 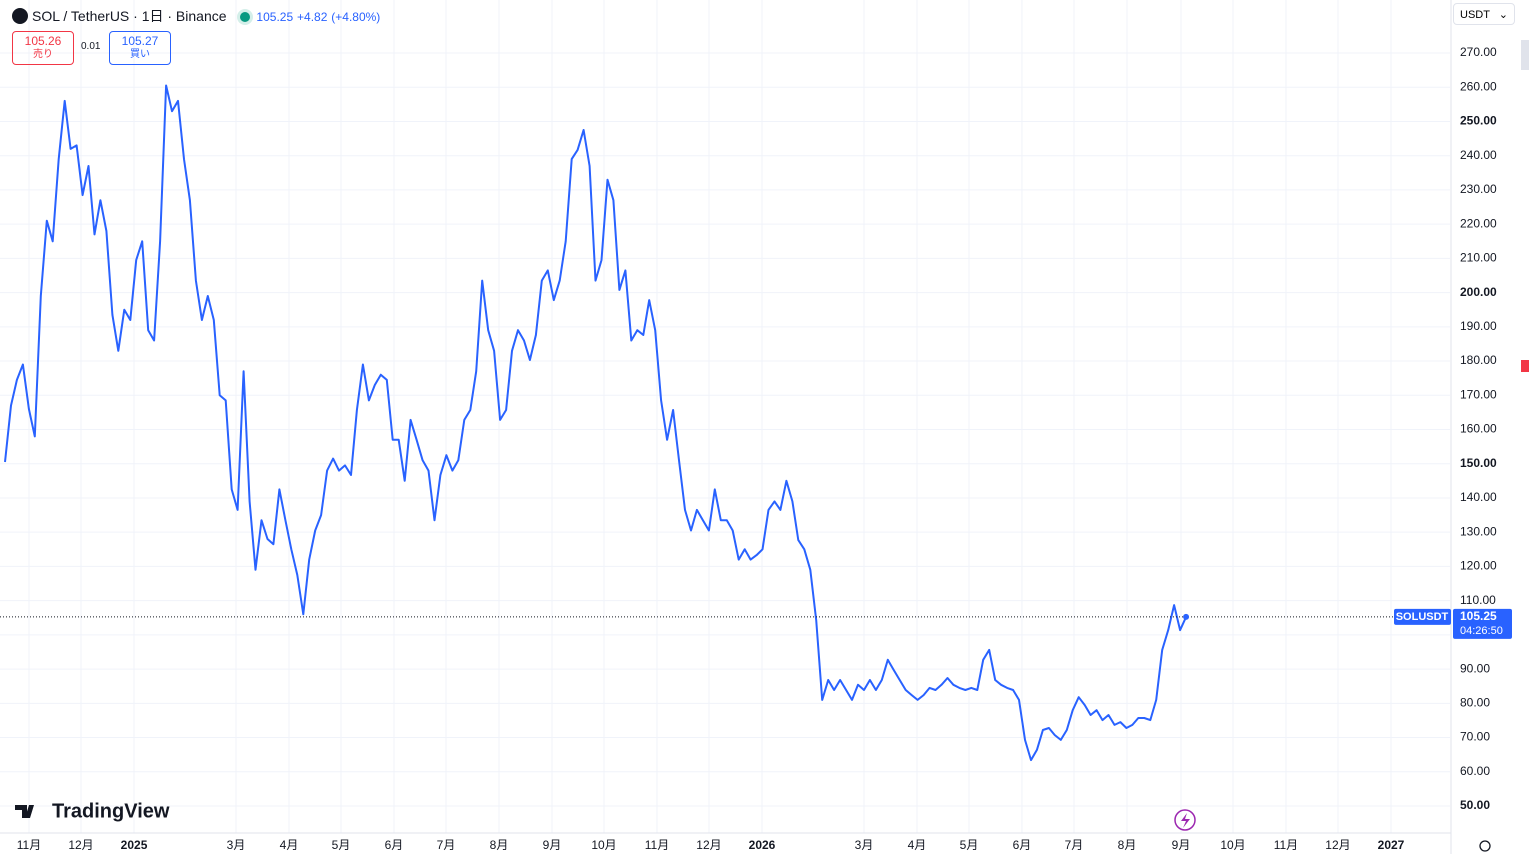 I want to click on event-icon, so click(x=1185, y=820).